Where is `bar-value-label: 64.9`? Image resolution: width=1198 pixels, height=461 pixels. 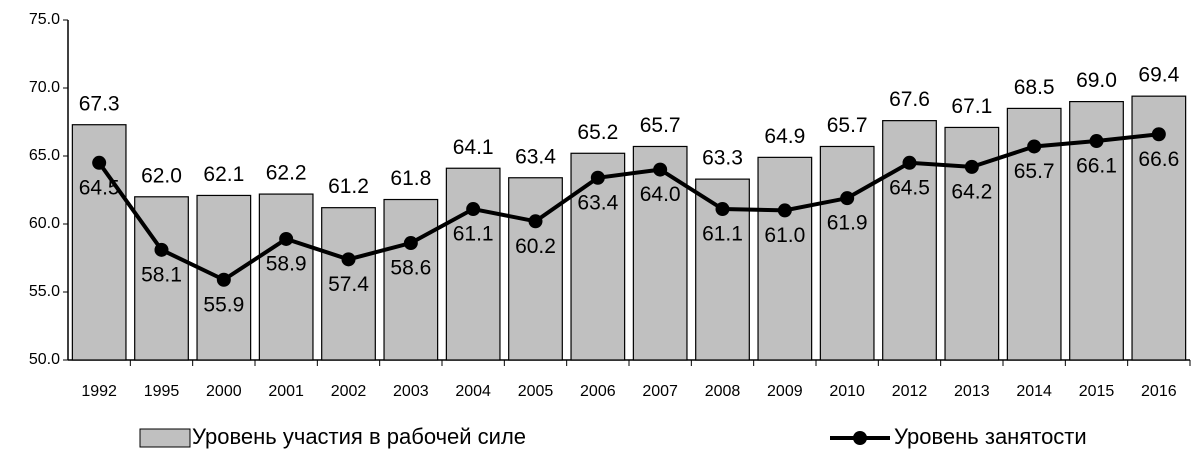
bar-value-label: 64.9 is located at coordinates (784, 136).